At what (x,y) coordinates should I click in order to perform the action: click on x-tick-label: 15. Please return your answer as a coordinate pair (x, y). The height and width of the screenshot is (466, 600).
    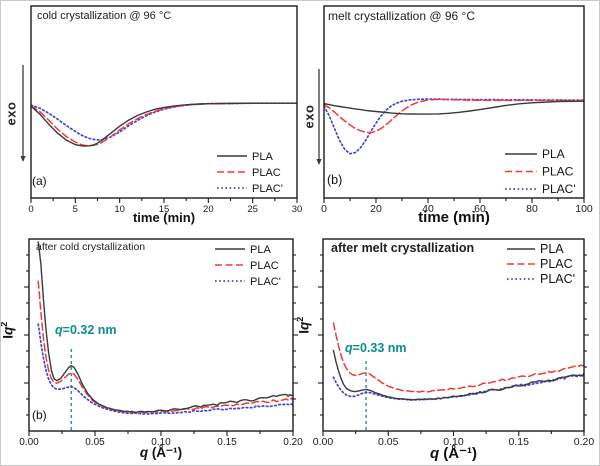
    Looking at the image, I should click on (164, 209).